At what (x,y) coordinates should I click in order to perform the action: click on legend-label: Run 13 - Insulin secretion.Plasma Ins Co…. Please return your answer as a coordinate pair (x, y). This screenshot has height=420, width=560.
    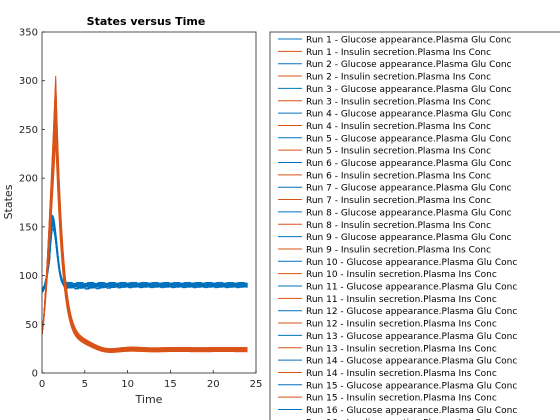
    Looking at the image, I should click on (401, 349).